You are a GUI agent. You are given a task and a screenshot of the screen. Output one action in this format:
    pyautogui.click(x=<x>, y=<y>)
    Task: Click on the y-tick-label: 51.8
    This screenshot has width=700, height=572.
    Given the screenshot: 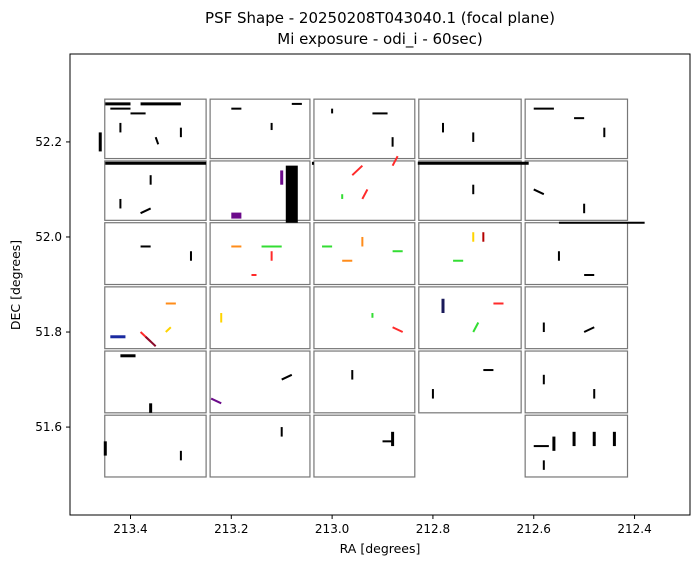 What is the action you would take?
    pyautogui.click(x=48, y=332)
    